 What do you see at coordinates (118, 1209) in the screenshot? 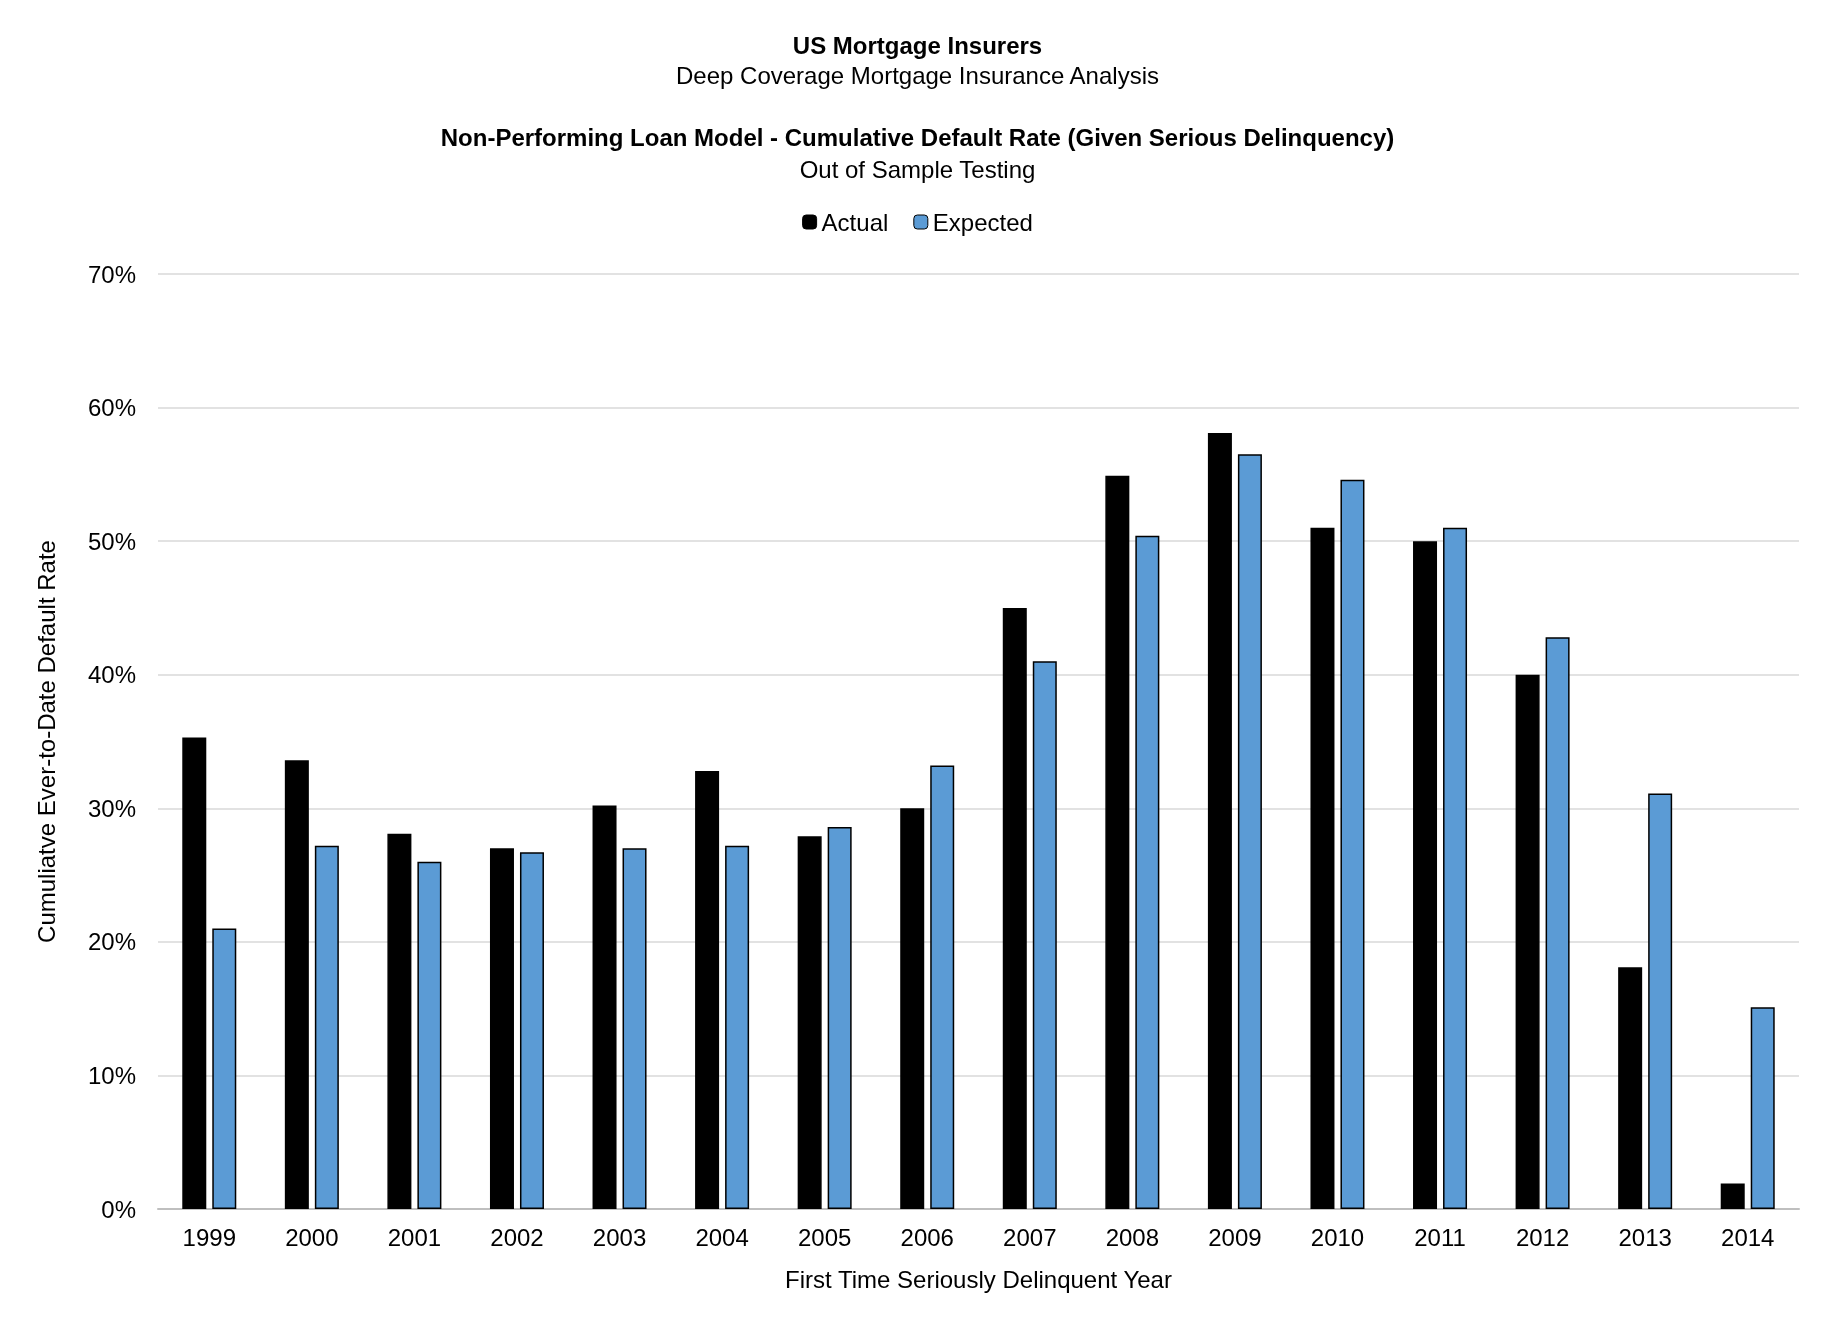
I see `y-tick-label: 0%` at bounding box center [118, 1209].